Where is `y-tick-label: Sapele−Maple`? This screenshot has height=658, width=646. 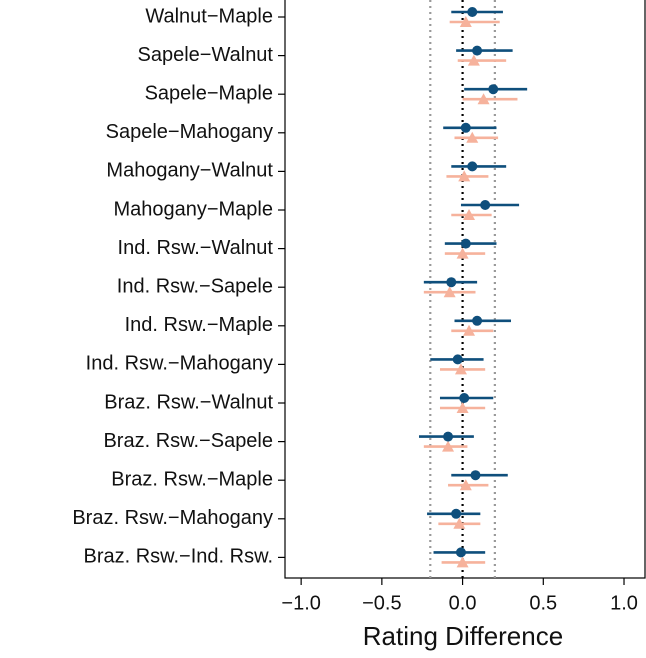 y-tick-label: Sapele−Maple is located at coordinates (209, 93).